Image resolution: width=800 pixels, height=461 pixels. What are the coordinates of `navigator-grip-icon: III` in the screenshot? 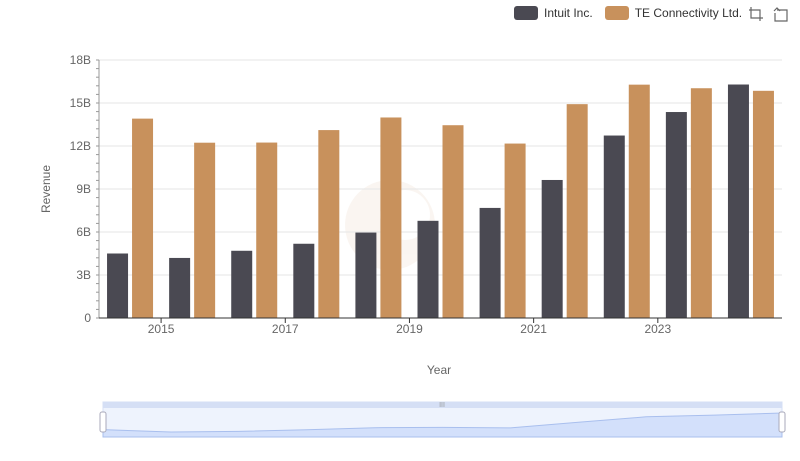 It's located at (442, 405).